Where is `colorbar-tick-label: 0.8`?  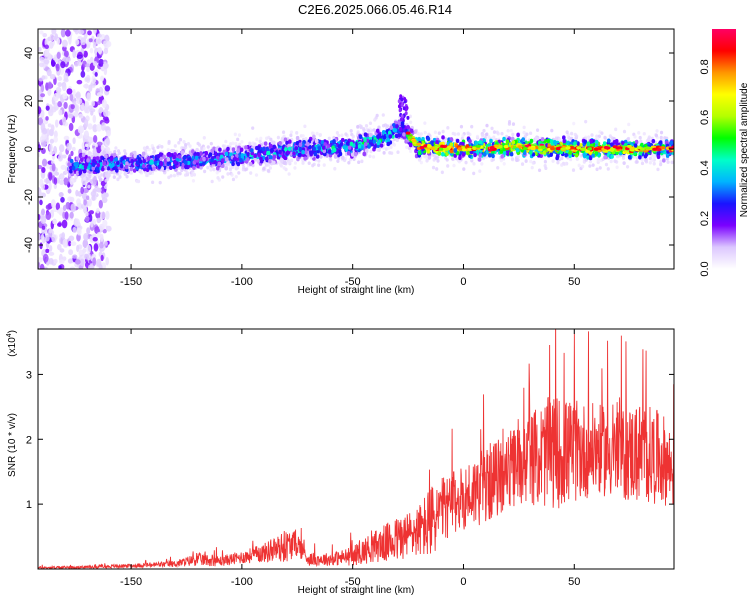 colorbar-tick-label: 0.8 is located at coordinates (705, 66).